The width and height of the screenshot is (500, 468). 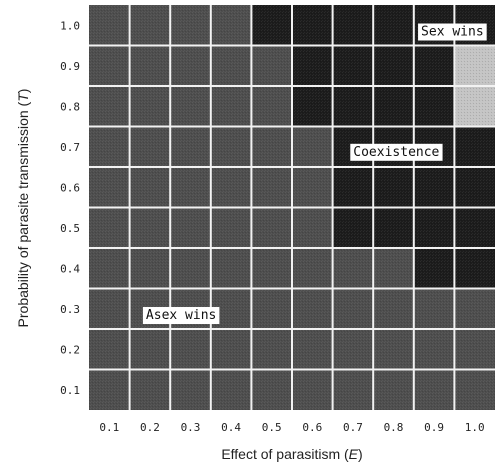 I want to click on y-tick-label: 0.1, so click(x=70, y=390).